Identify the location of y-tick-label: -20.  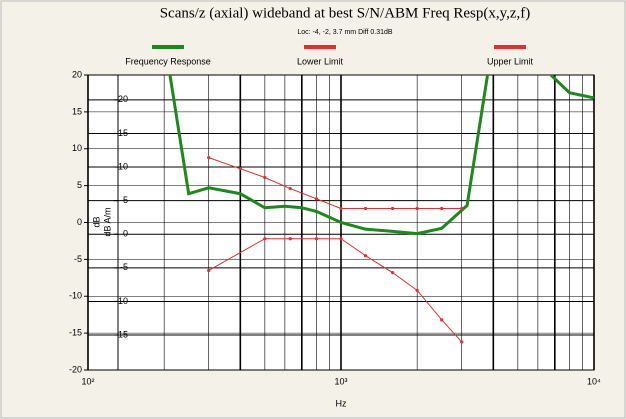
(75, 369).